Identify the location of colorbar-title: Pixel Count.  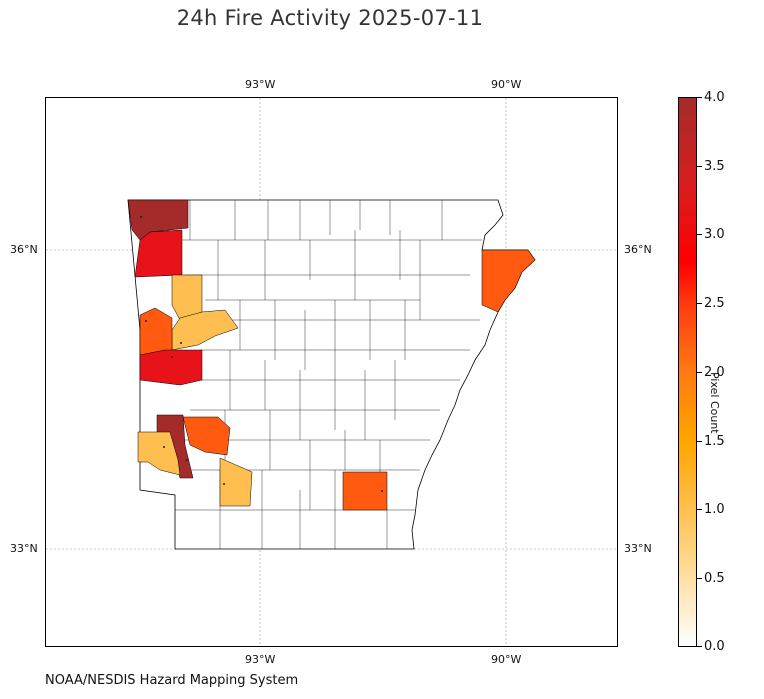
(714, 403).